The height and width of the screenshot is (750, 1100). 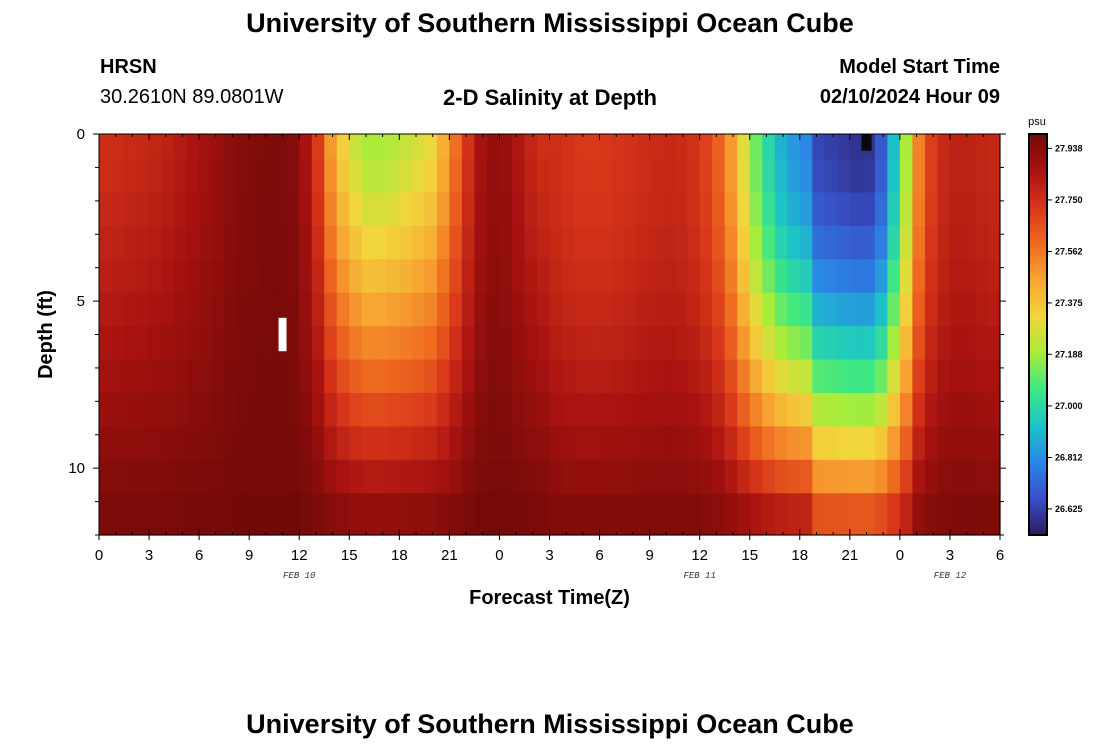 I want to click on x-tick-label: 18, so click(x=399, y=555).